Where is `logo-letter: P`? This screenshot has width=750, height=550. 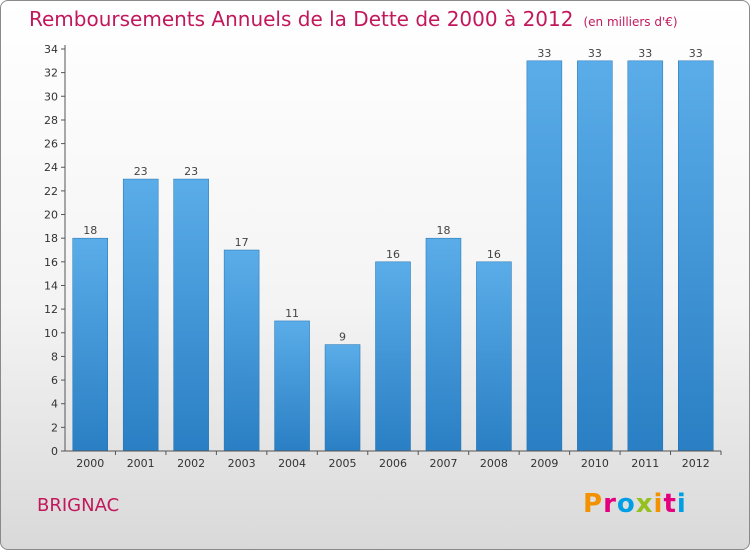 logo-letter: P is located at coordinates (593, 504).